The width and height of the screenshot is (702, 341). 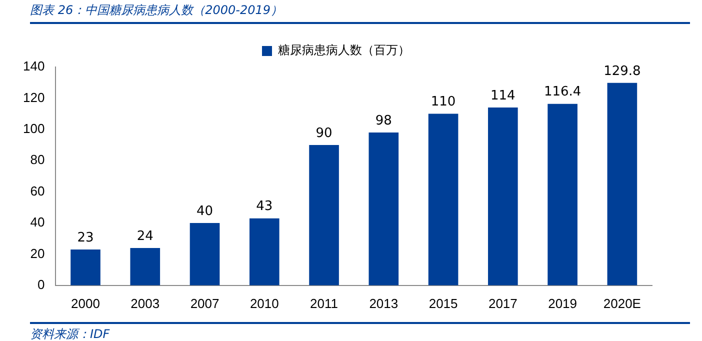 I want to click on x-tick-label: 2020E, so click(x=622, y=303).